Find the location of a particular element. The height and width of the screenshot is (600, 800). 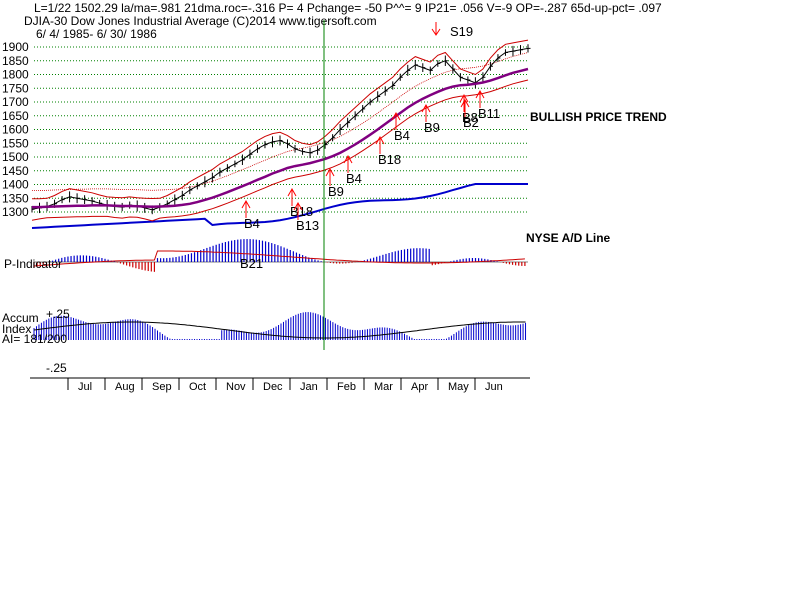

accum-index-label: Index is located at coordinates (16, 329).